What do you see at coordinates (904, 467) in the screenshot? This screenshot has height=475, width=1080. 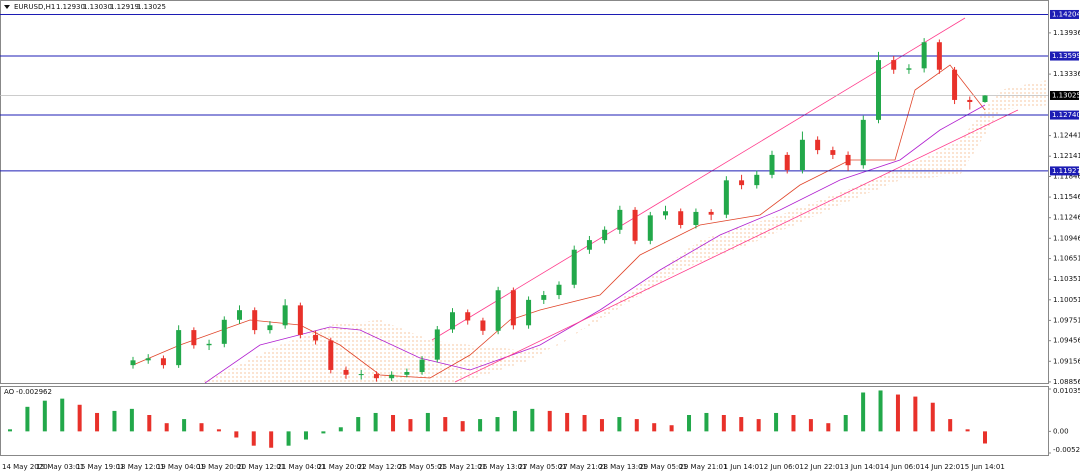 I see `x-tick-label: 4 Jun 06:01` at bounding box center [904, 467].